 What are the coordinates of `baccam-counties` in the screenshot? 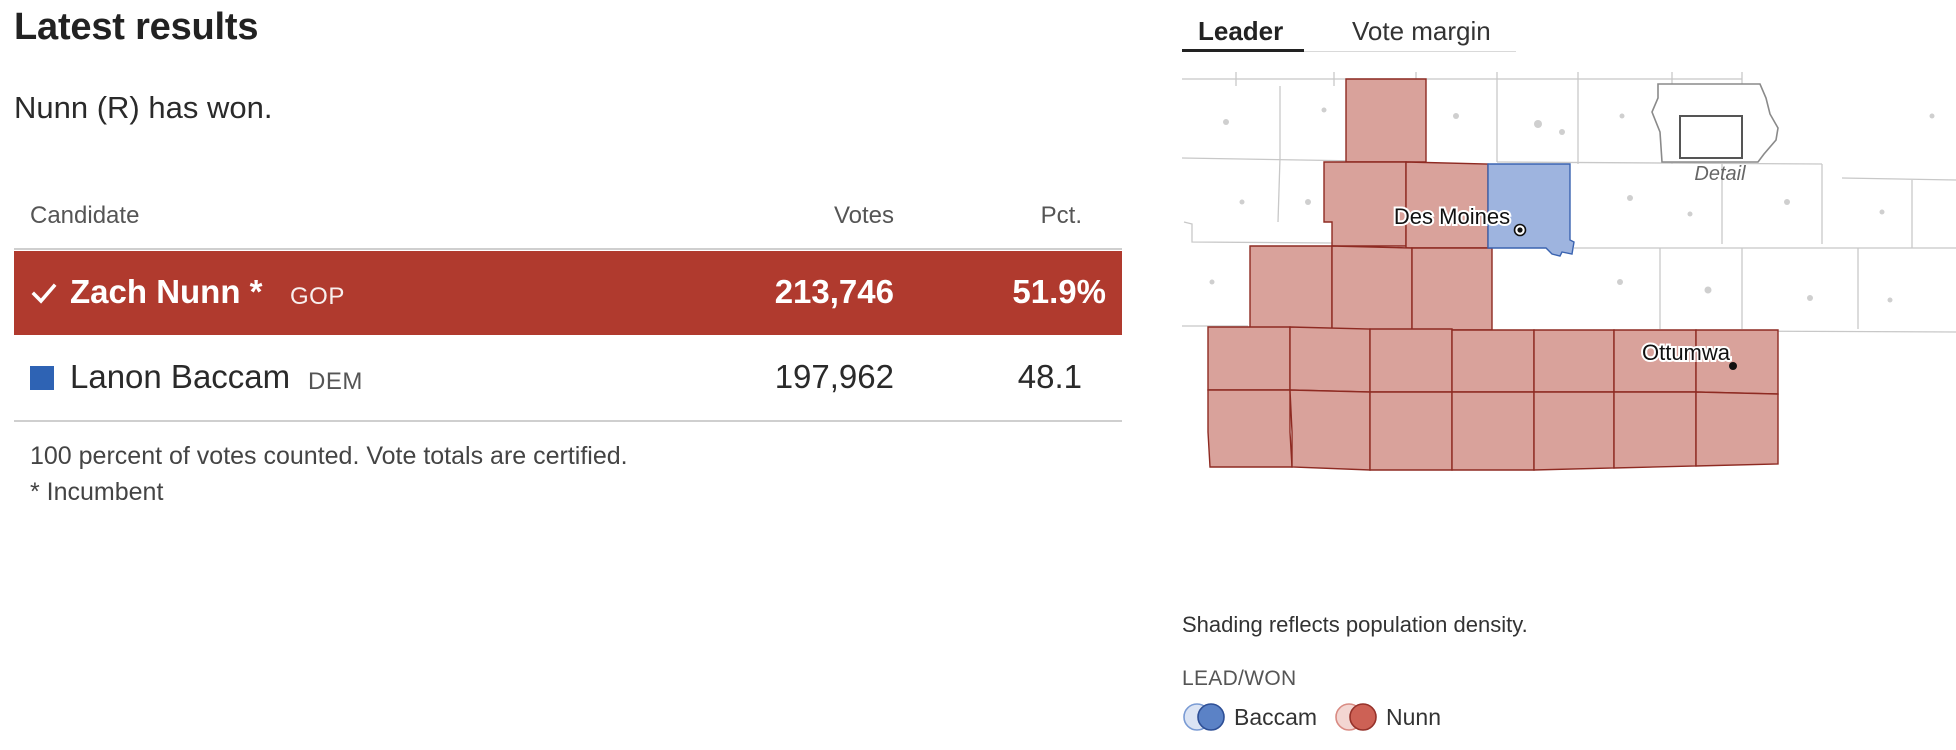 It's located at (1531, 210).